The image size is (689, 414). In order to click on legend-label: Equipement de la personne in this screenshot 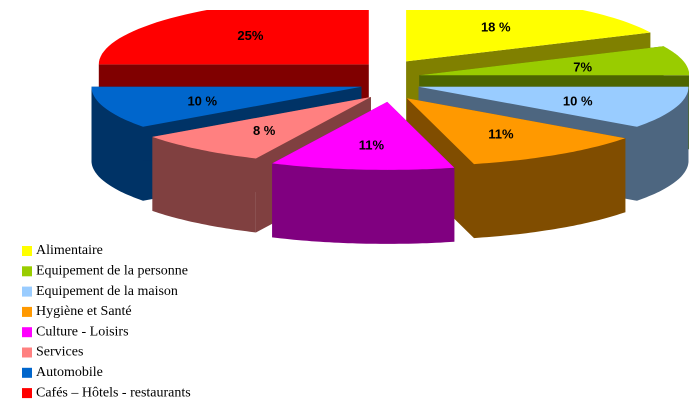, I will do `click(112, 271)`.